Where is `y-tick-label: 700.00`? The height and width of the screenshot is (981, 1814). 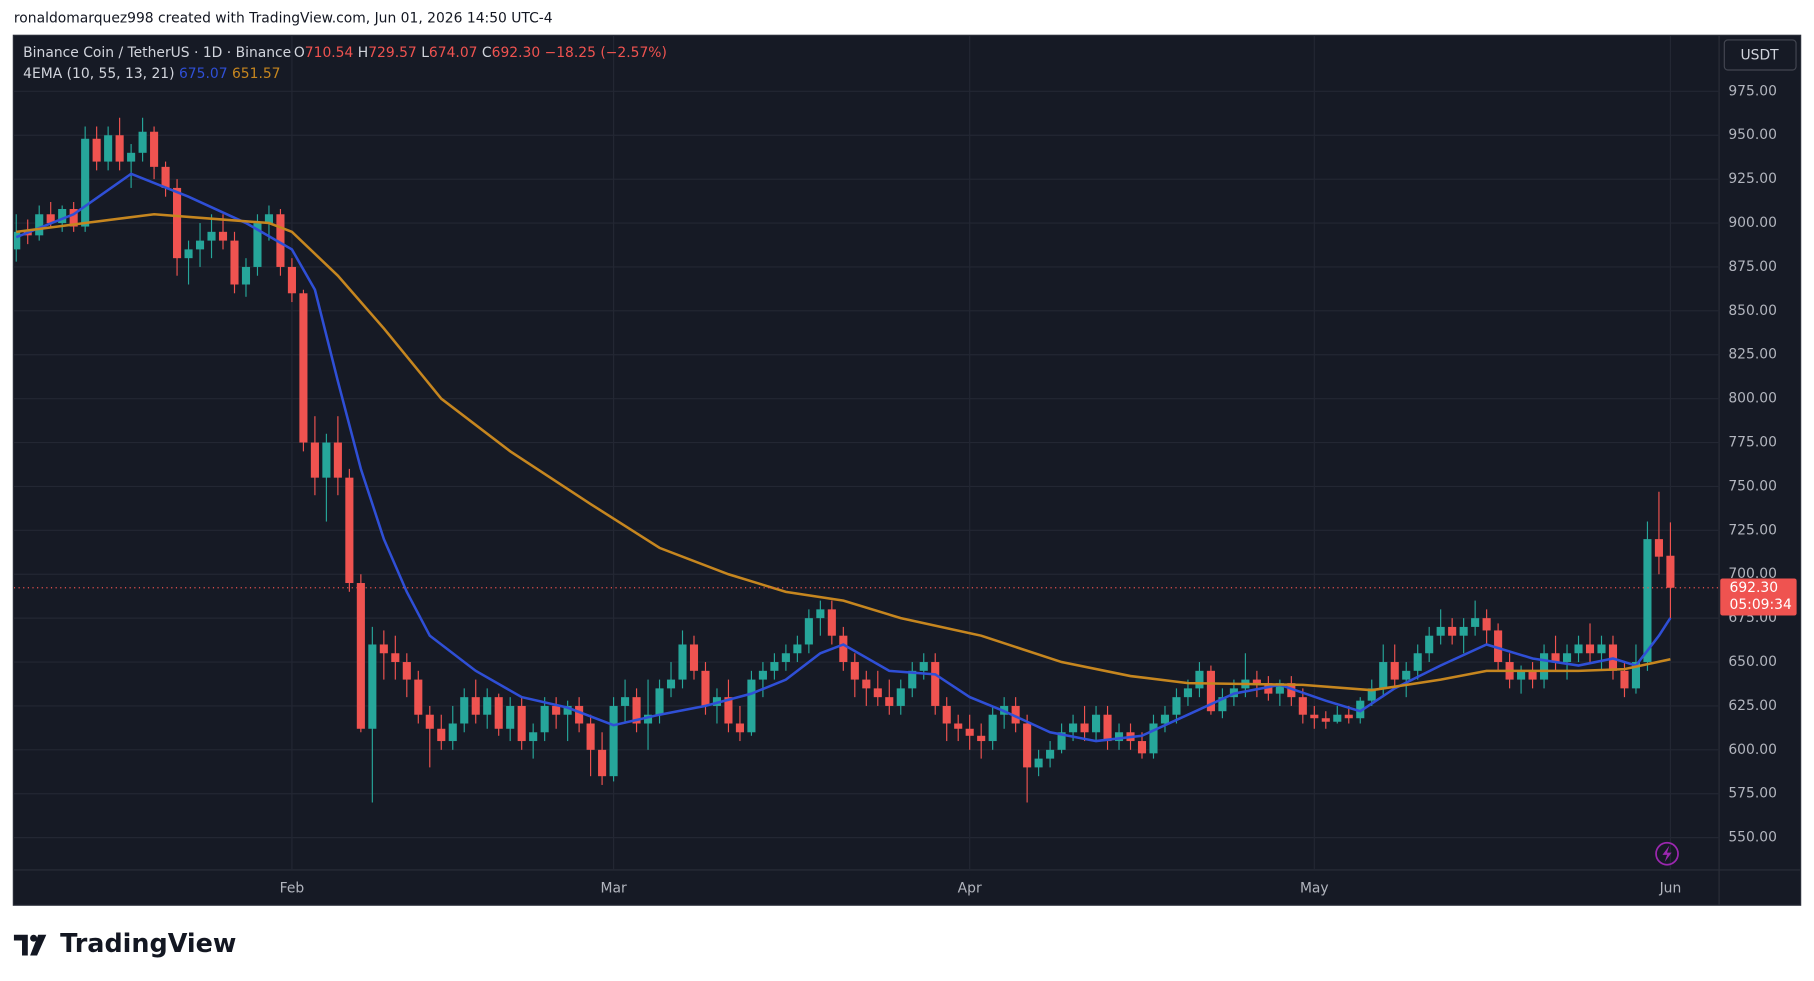 y-tick-label: 700.00 is located at coordinates (1752, 574).